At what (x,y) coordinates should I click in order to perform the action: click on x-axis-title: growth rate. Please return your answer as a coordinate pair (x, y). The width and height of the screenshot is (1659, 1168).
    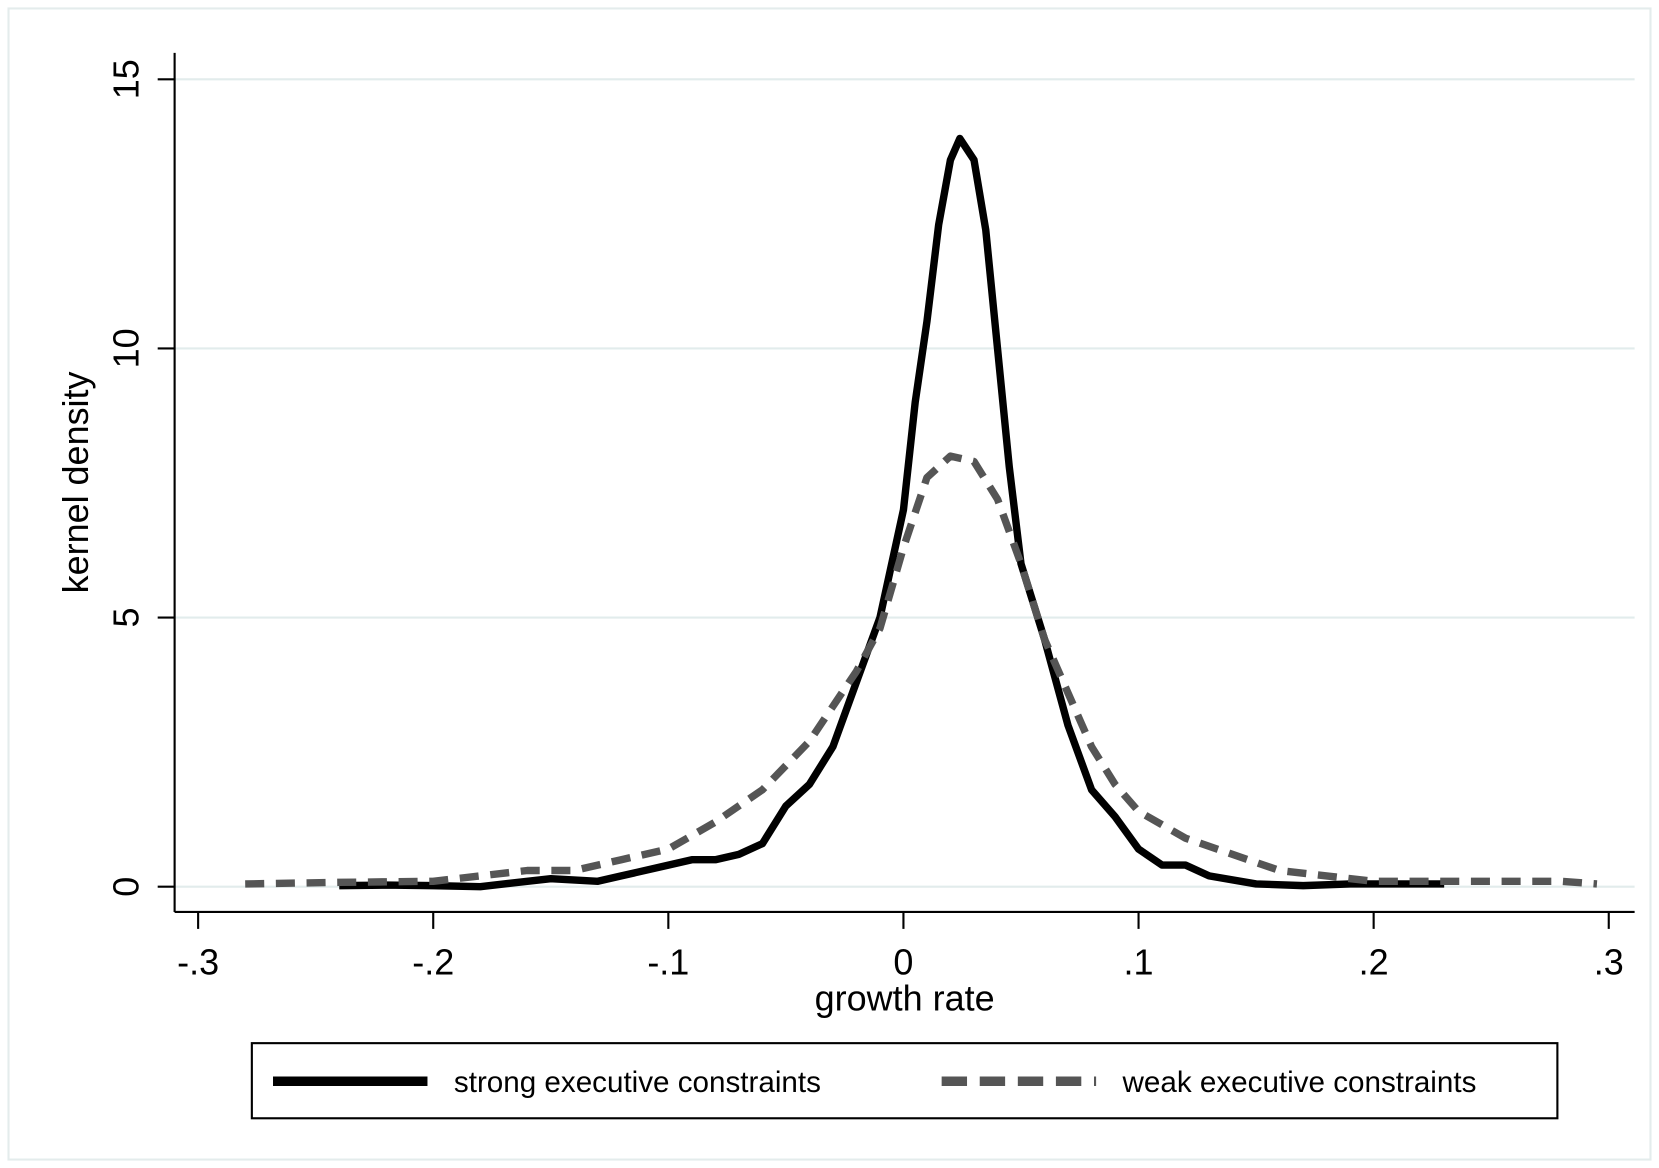
    Looking at the image, I should click on (905, 997).